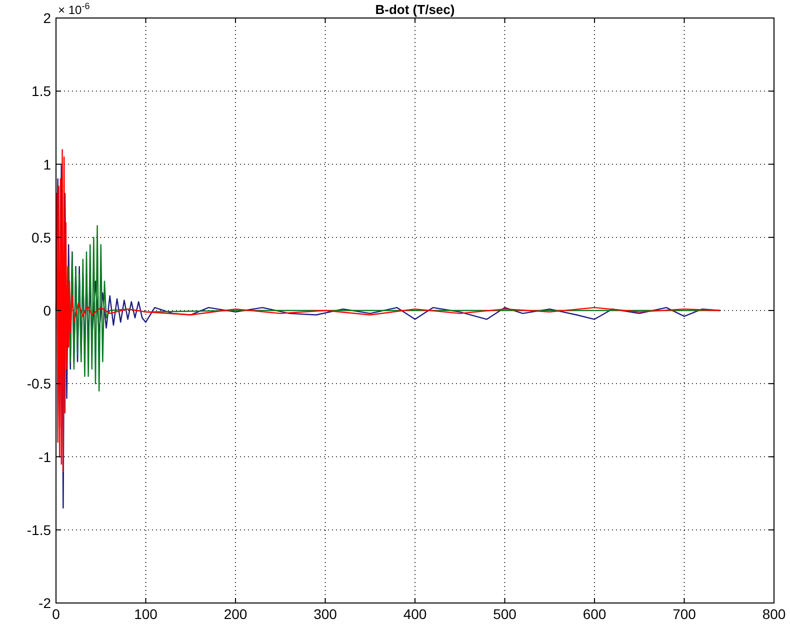 The image size is (790, 630). What do you see at coordinates (146, 614) in the screenshot?
I see `x-tick-label: 100` at bounding box center [146, 614].